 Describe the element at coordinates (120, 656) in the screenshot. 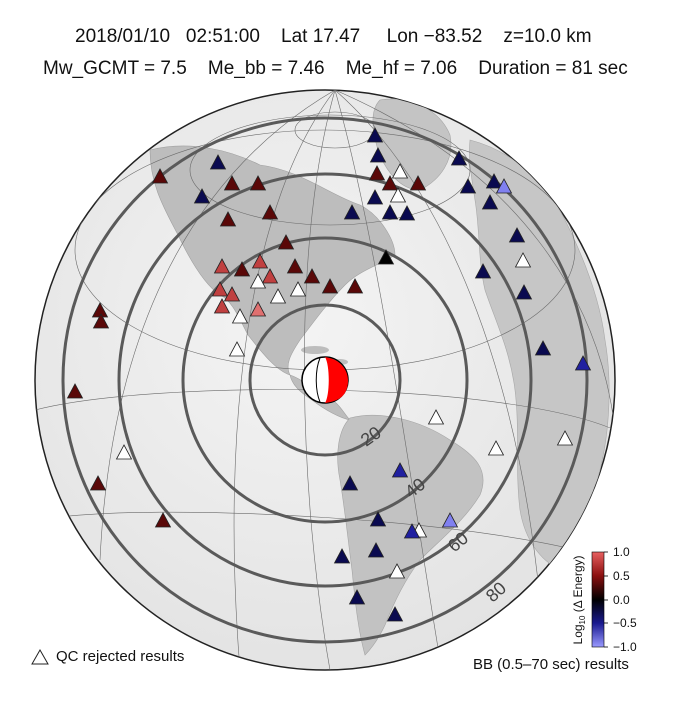

I see `legend-qc-label: QC rejected results` at that location.